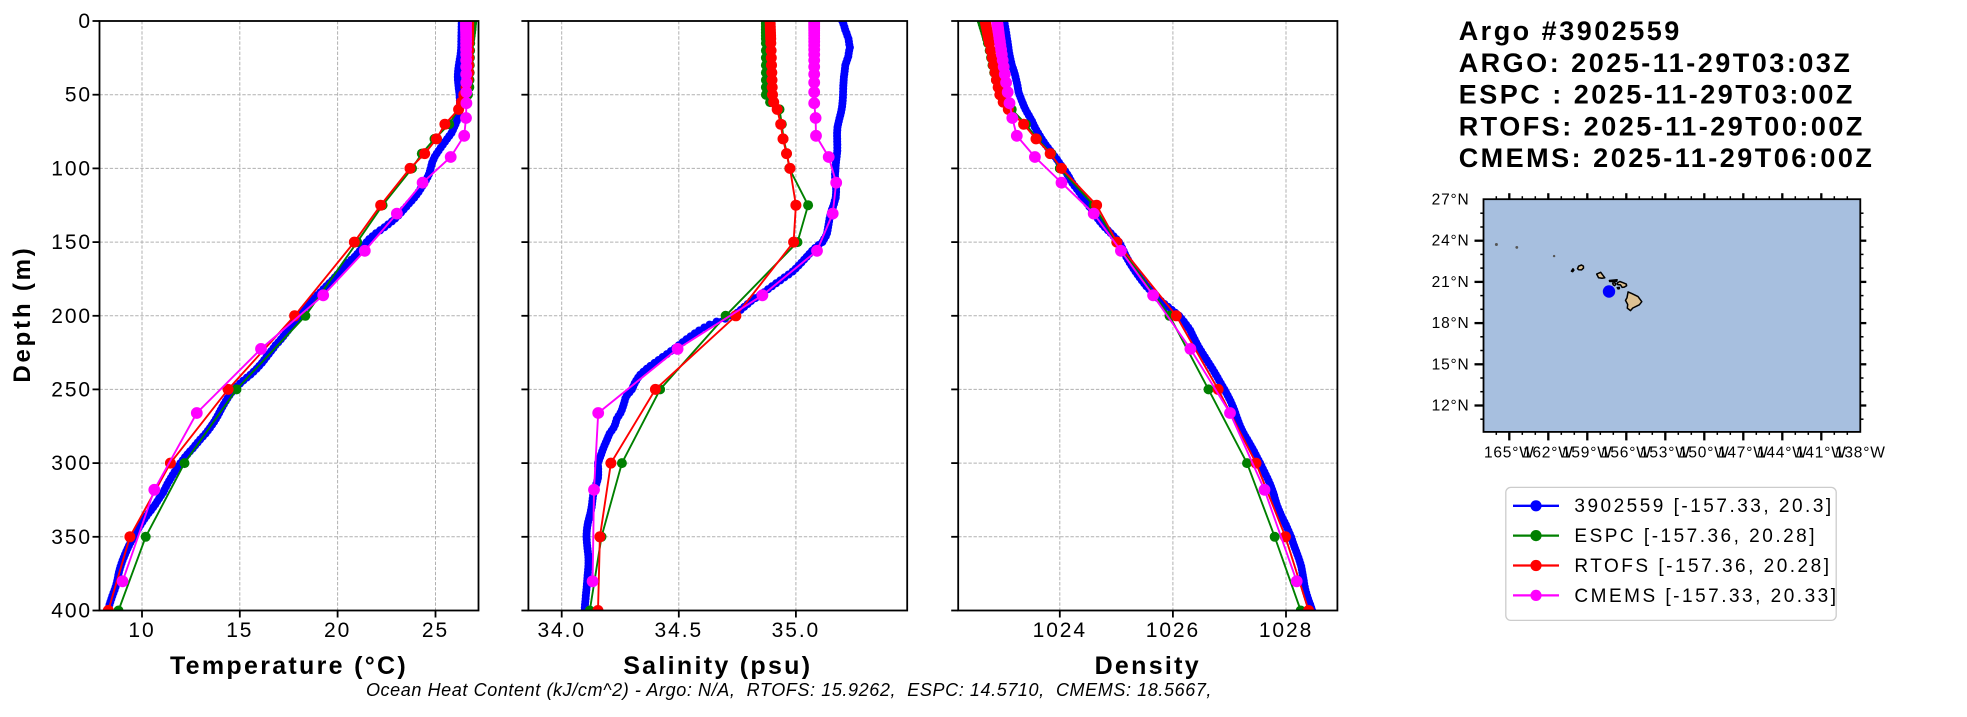  What do you see at coordinates (22, 313) in the screenshot?
I see `svg-text: Depth (m)` at bounding box center [22, 313].